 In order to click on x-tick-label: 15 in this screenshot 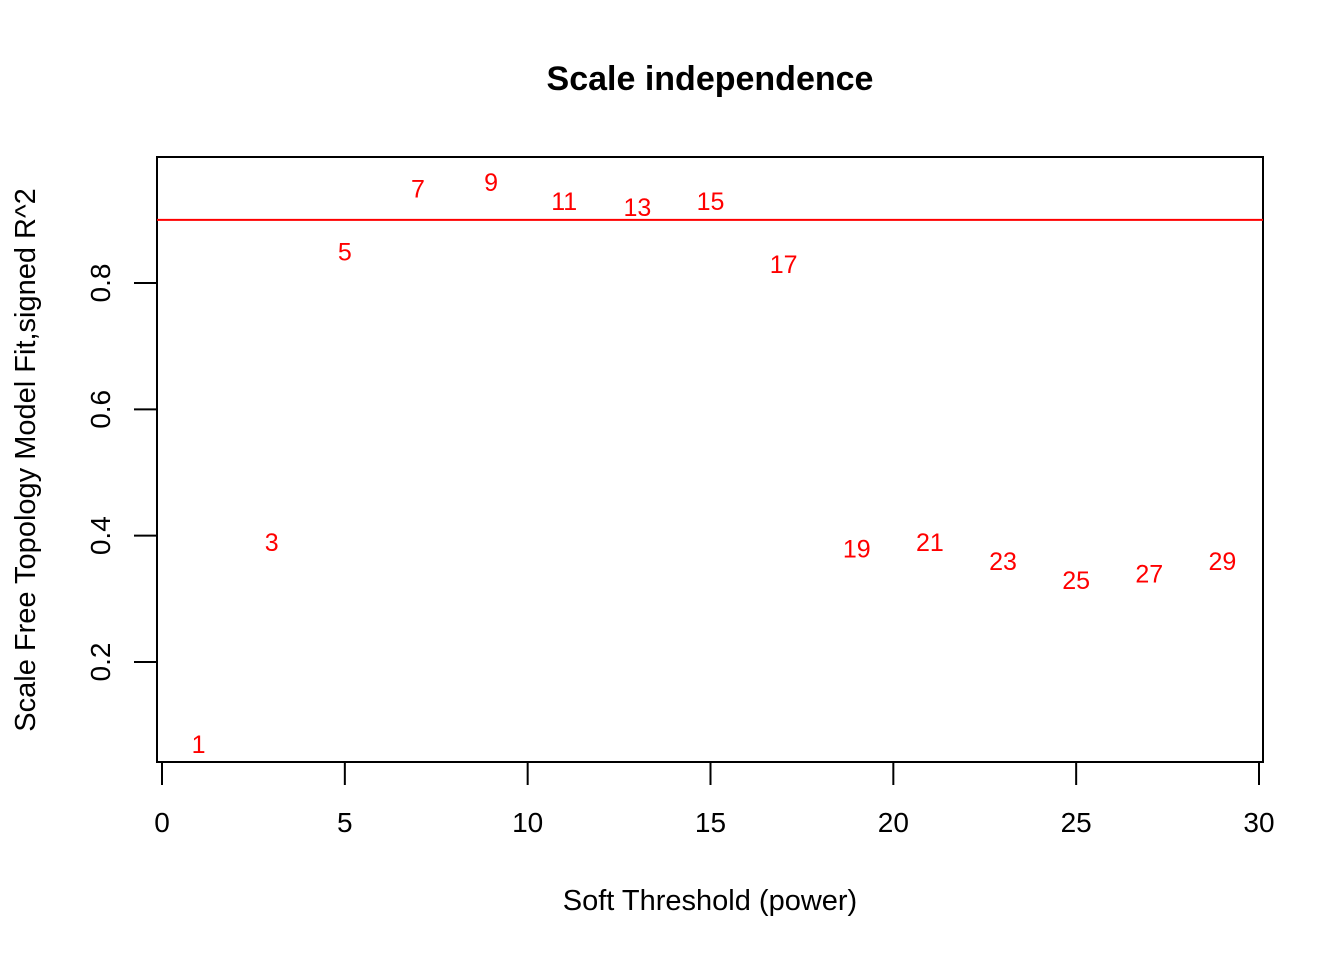, I will do `click(710, 822)`.